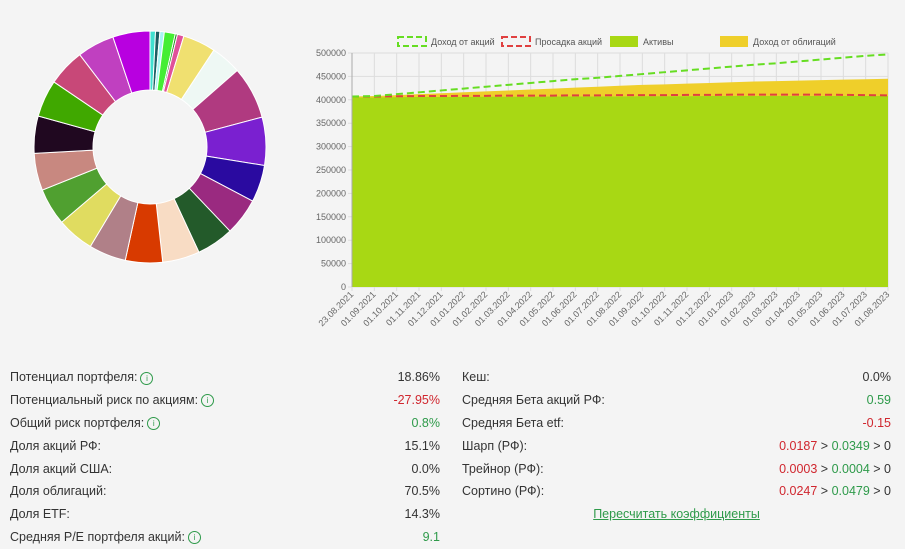  I want to click on stat-label-text: Средняя P/E портфеля акций:, so click(97, 536).